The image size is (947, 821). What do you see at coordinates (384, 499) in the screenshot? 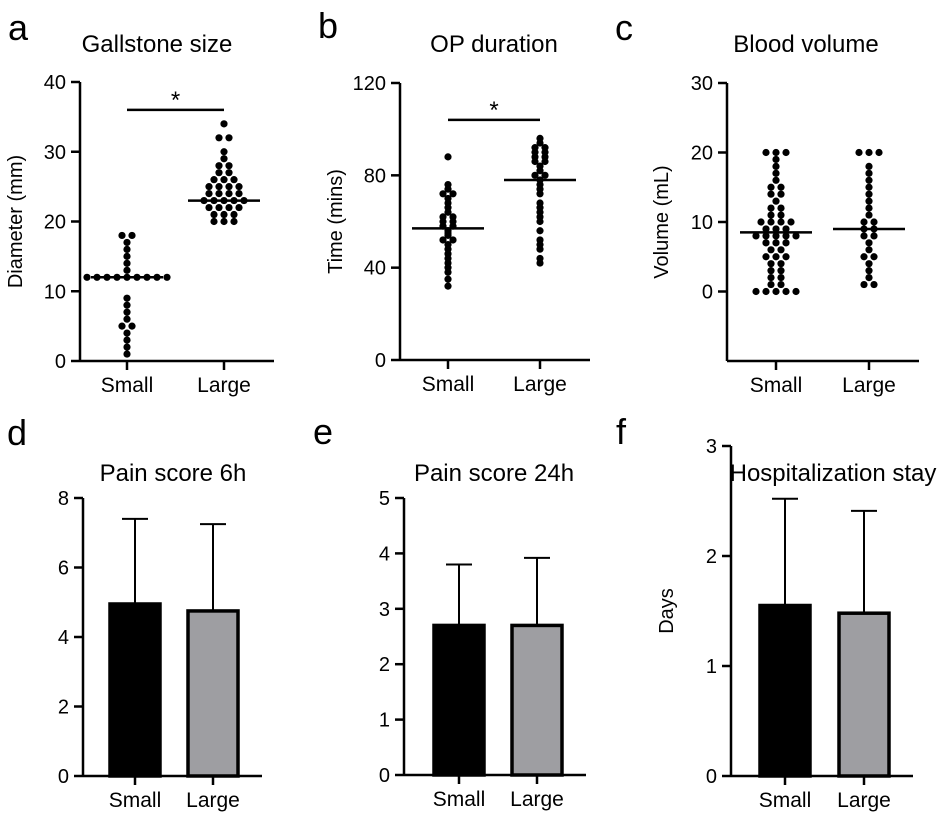
I see `y-tick-label: 5` at bounding box center [384, 499].